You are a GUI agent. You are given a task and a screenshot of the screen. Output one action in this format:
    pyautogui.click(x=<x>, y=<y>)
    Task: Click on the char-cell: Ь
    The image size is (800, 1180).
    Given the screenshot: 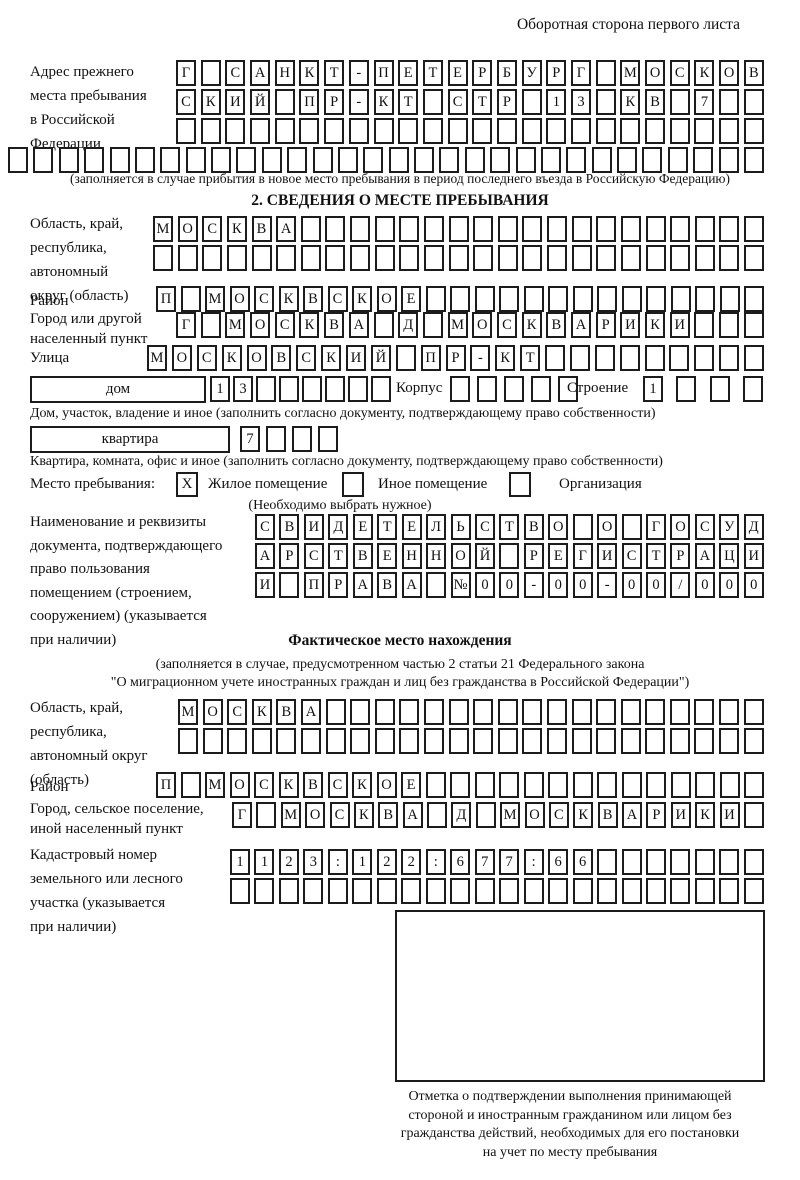 What is the action you would take?
    pyautogui.click(x=460, y=527)
    